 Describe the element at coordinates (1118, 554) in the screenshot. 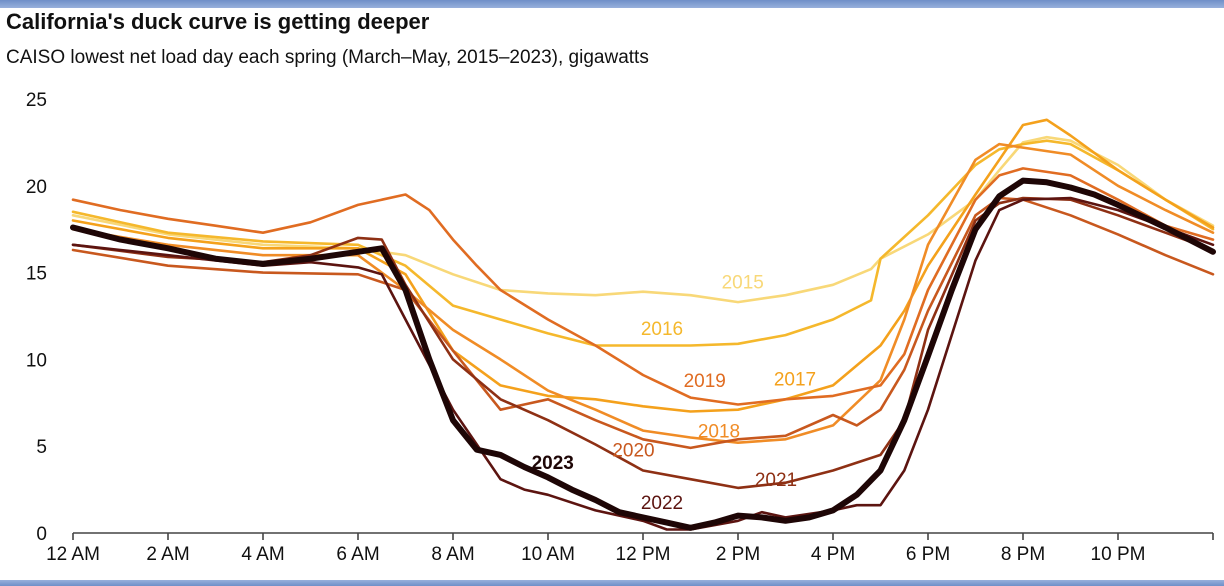

I see `x-tick-label: 10 PM` at that location.